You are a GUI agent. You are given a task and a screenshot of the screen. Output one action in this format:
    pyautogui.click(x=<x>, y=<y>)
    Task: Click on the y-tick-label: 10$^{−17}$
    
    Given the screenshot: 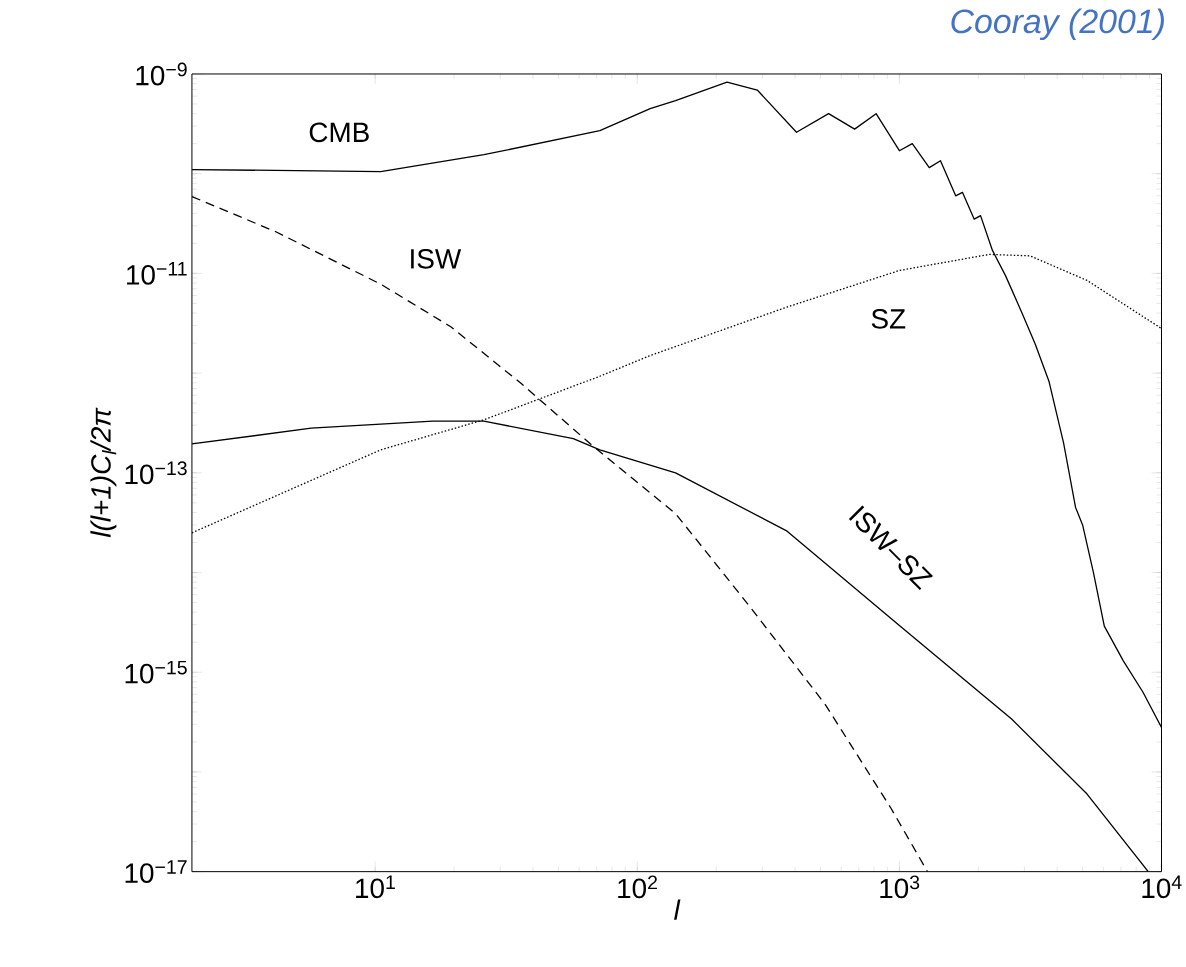 What is the action you would take?
    pyautogui.click(x=156, y=872)
    